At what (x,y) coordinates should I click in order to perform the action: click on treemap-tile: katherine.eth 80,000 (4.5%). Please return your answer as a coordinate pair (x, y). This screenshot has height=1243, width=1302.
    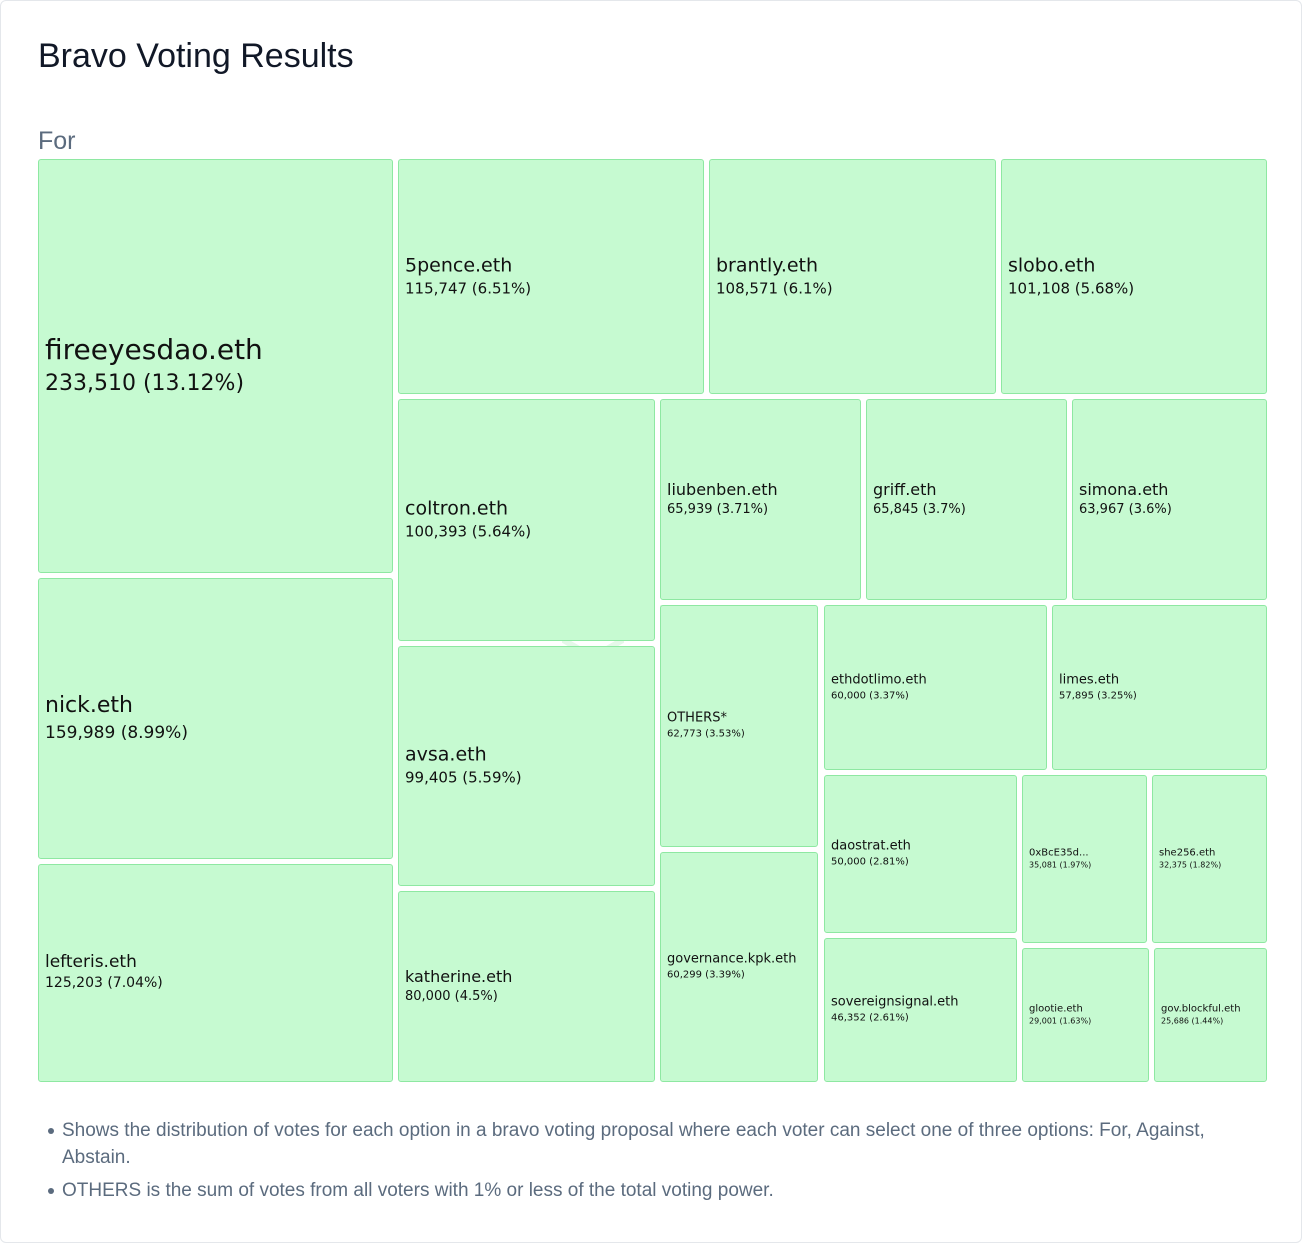
    Looking at the image, I should click on (526, 986).